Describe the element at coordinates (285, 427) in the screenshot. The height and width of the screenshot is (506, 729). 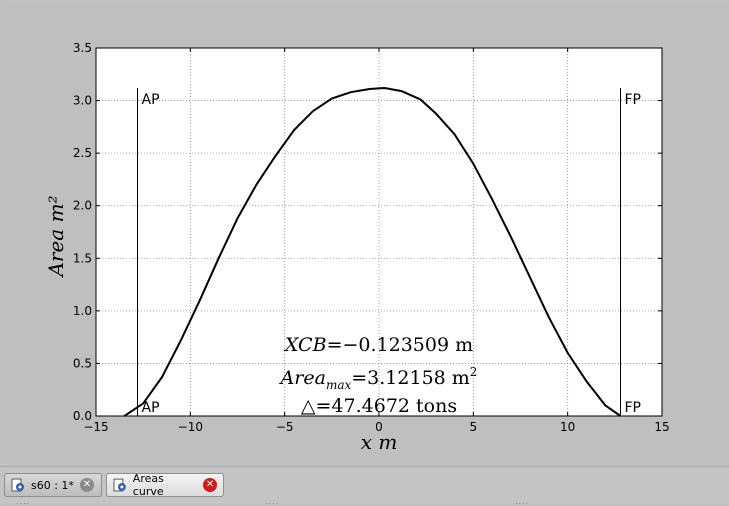
I see `x-tick-label: −5` at that location.